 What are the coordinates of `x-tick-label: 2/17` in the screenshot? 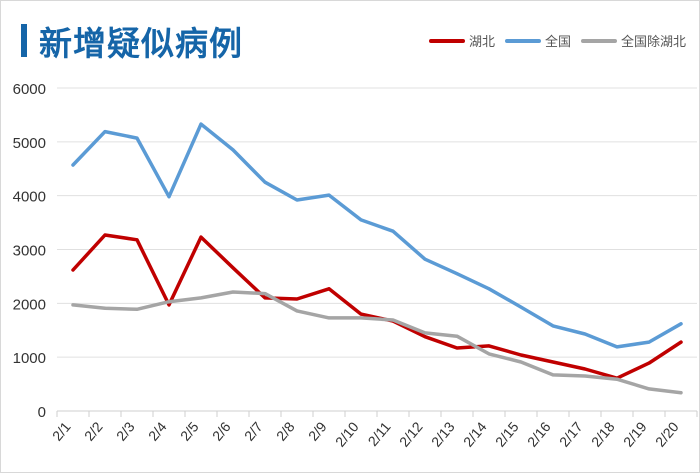 It's located at (571, 433).